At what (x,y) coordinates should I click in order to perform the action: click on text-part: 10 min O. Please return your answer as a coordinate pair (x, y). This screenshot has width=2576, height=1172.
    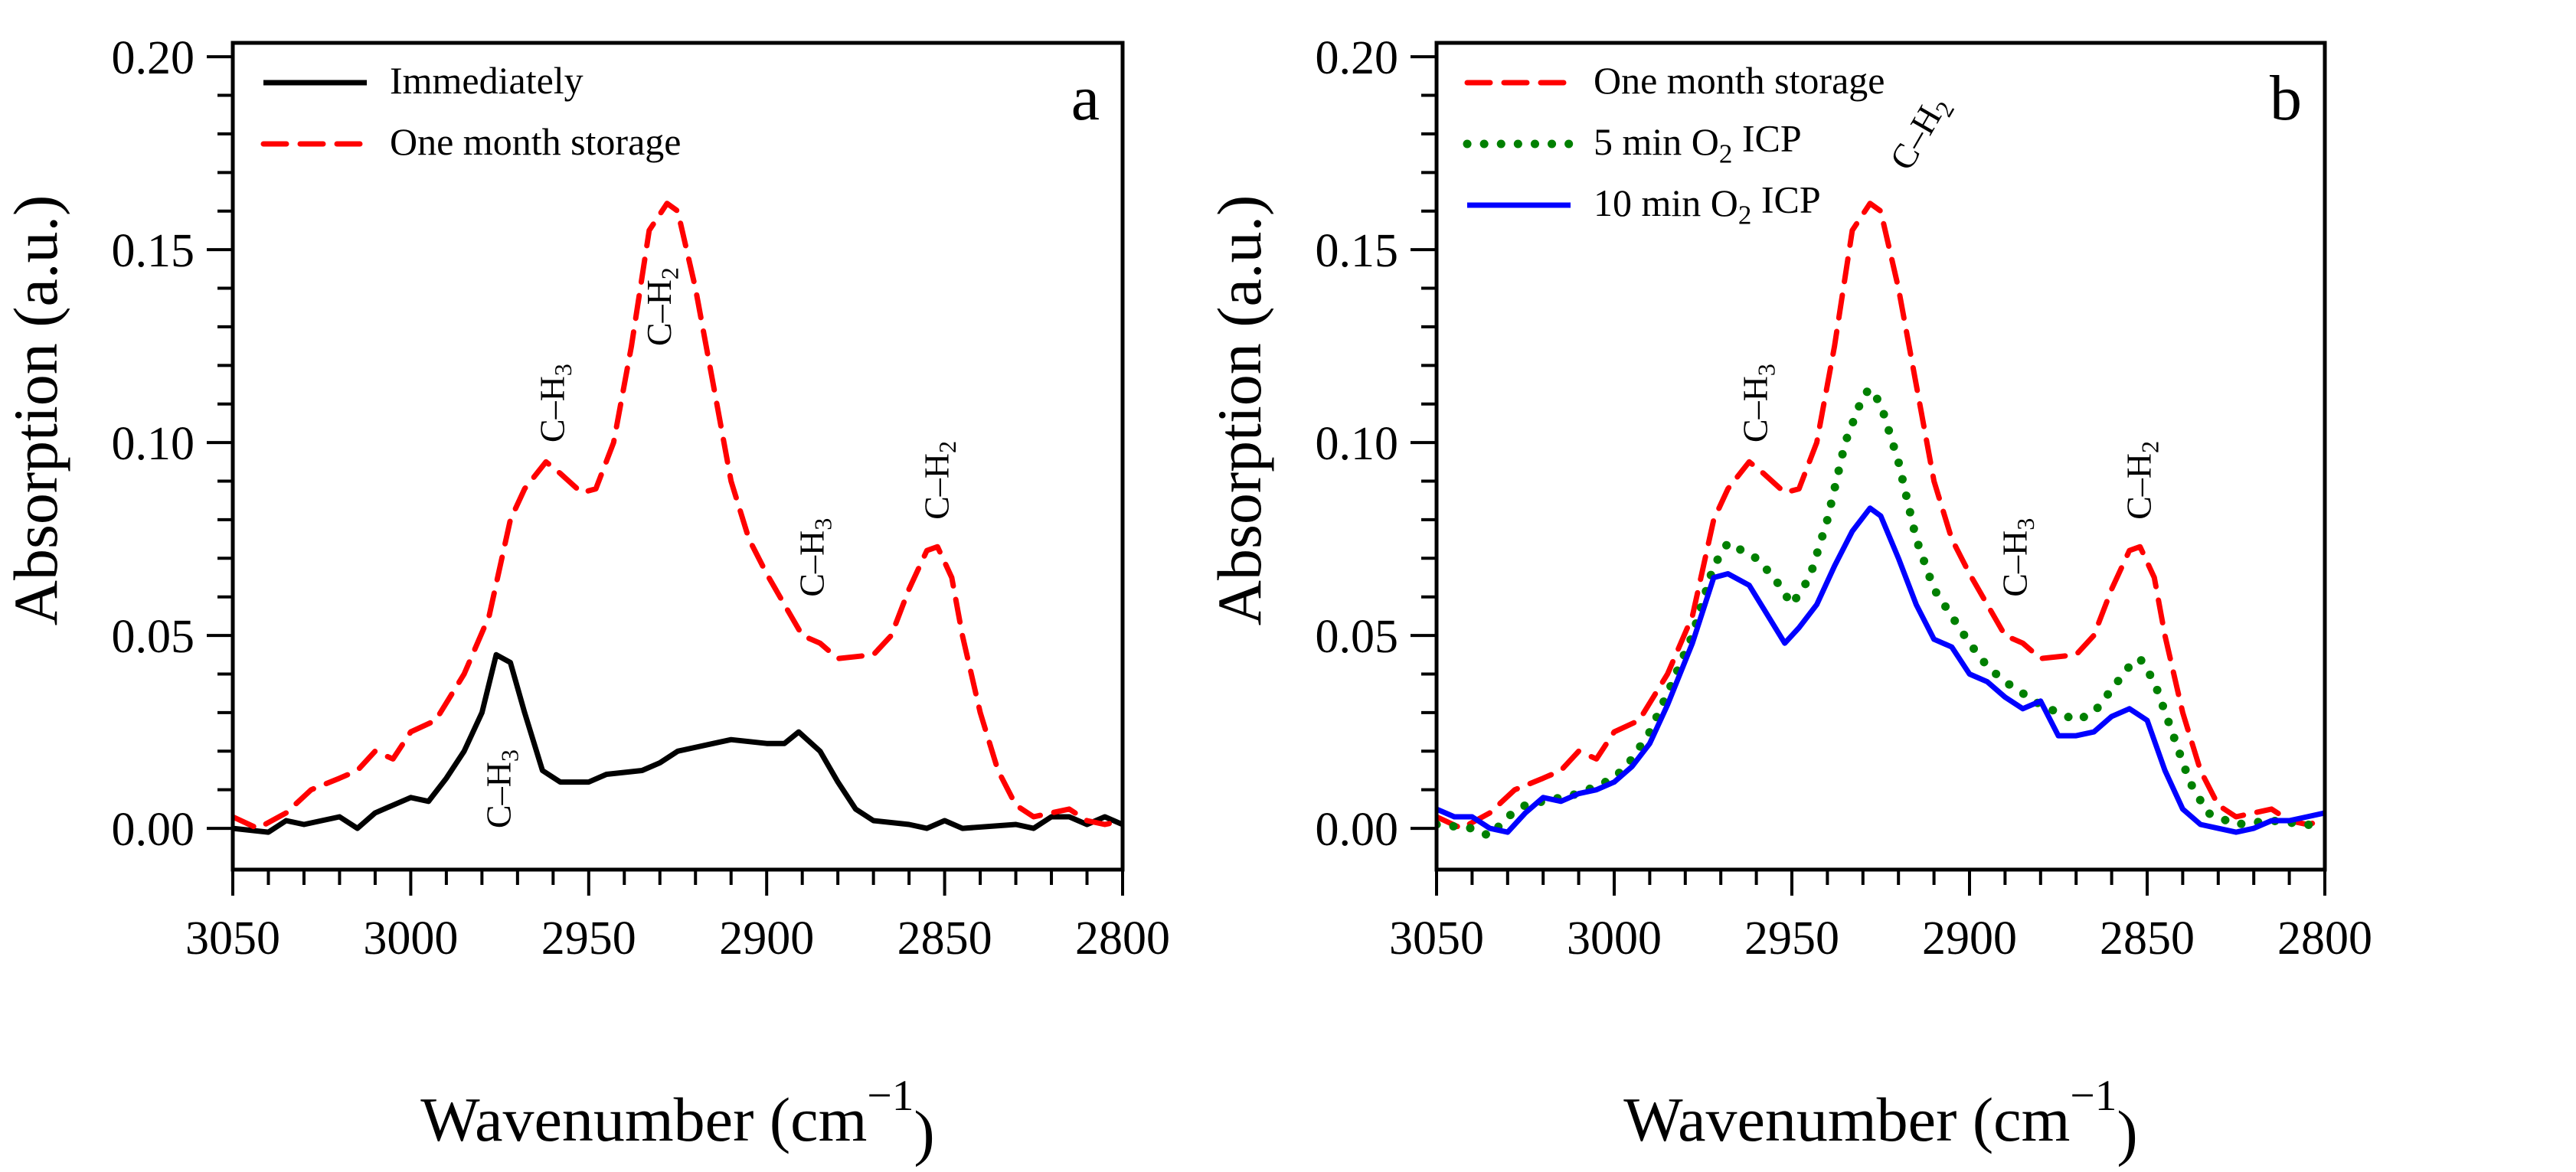
    Looking at the image, I should click on (1666, 203).